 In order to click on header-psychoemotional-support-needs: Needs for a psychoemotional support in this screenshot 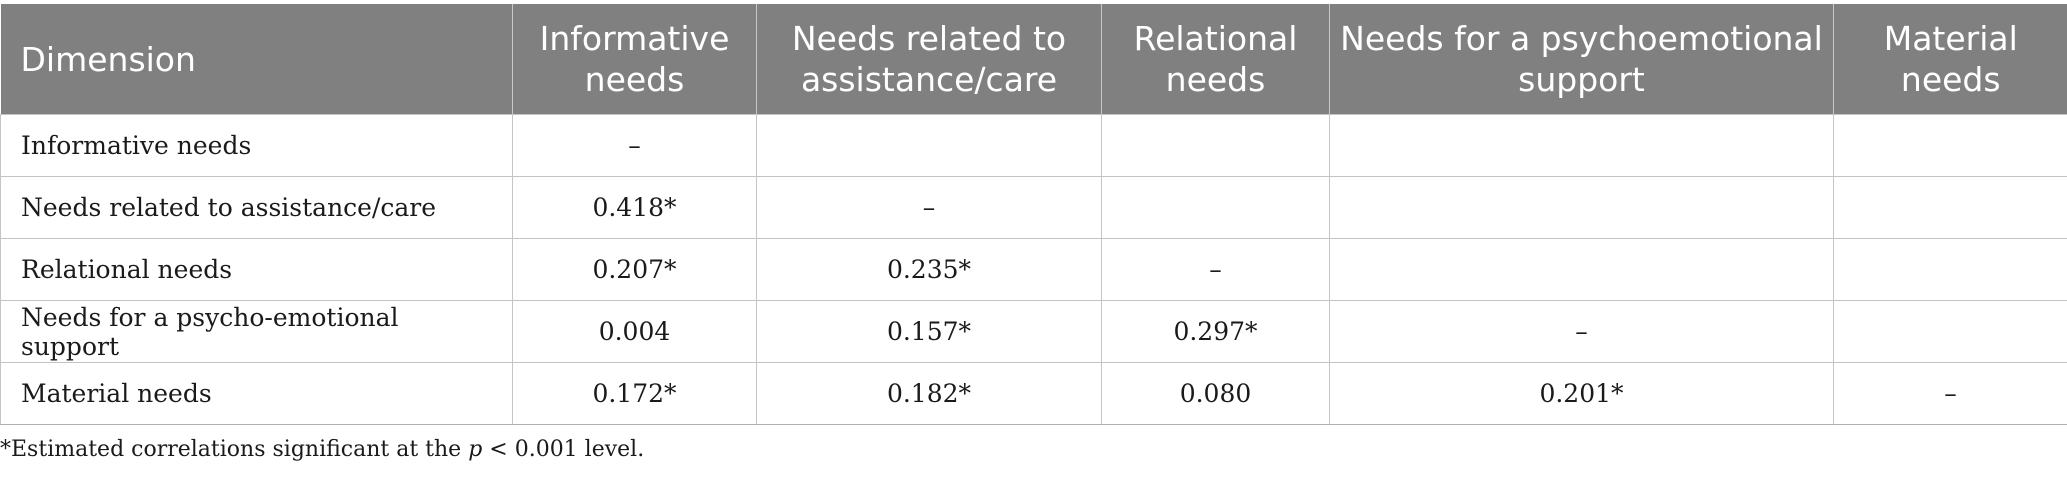, I will do `click(1581, 59)`.